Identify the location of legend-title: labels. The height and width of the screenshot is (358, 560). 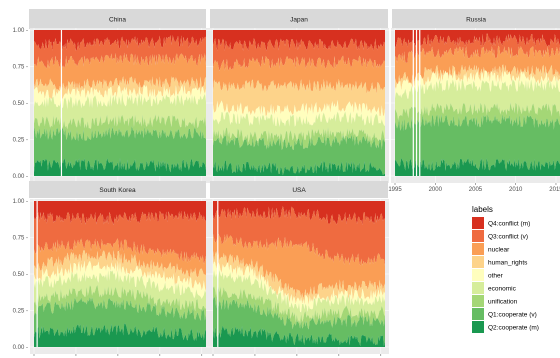
(482, 209).